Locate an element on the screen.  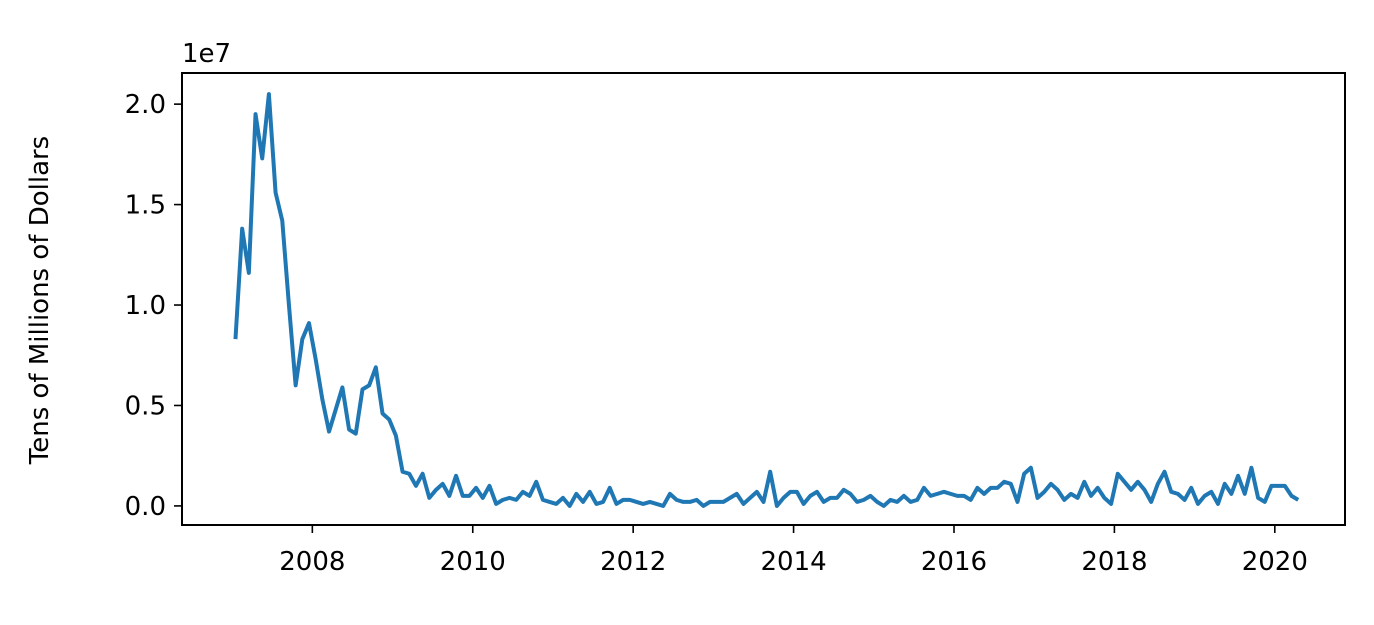
x-tick-label: 2014 is located at coordinates (793, 562).